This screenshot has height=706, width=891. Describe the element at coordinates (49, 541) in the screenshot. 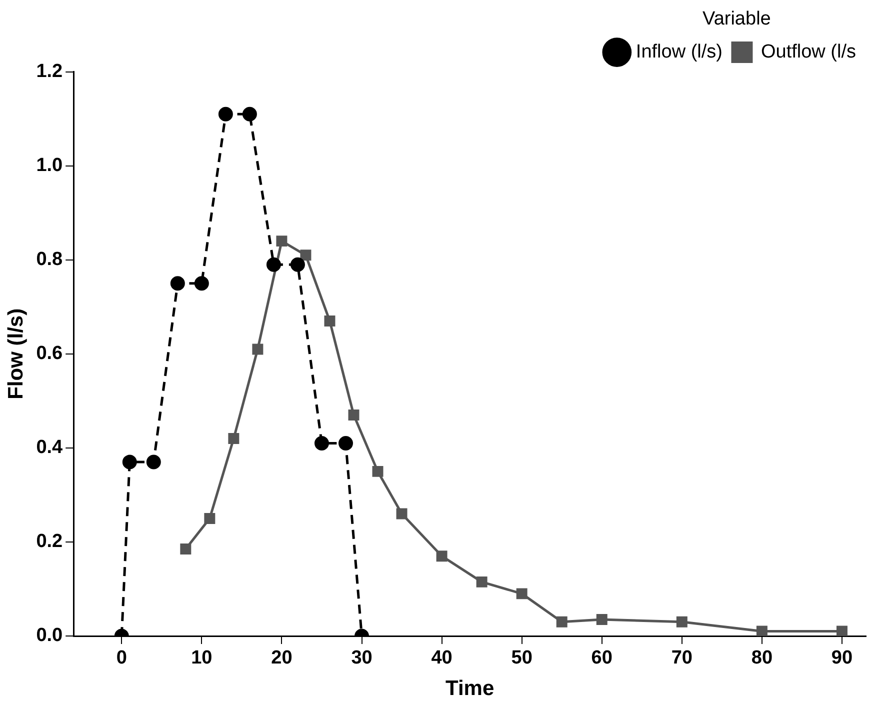

I see `y-tick-label: 0.2` at that location.